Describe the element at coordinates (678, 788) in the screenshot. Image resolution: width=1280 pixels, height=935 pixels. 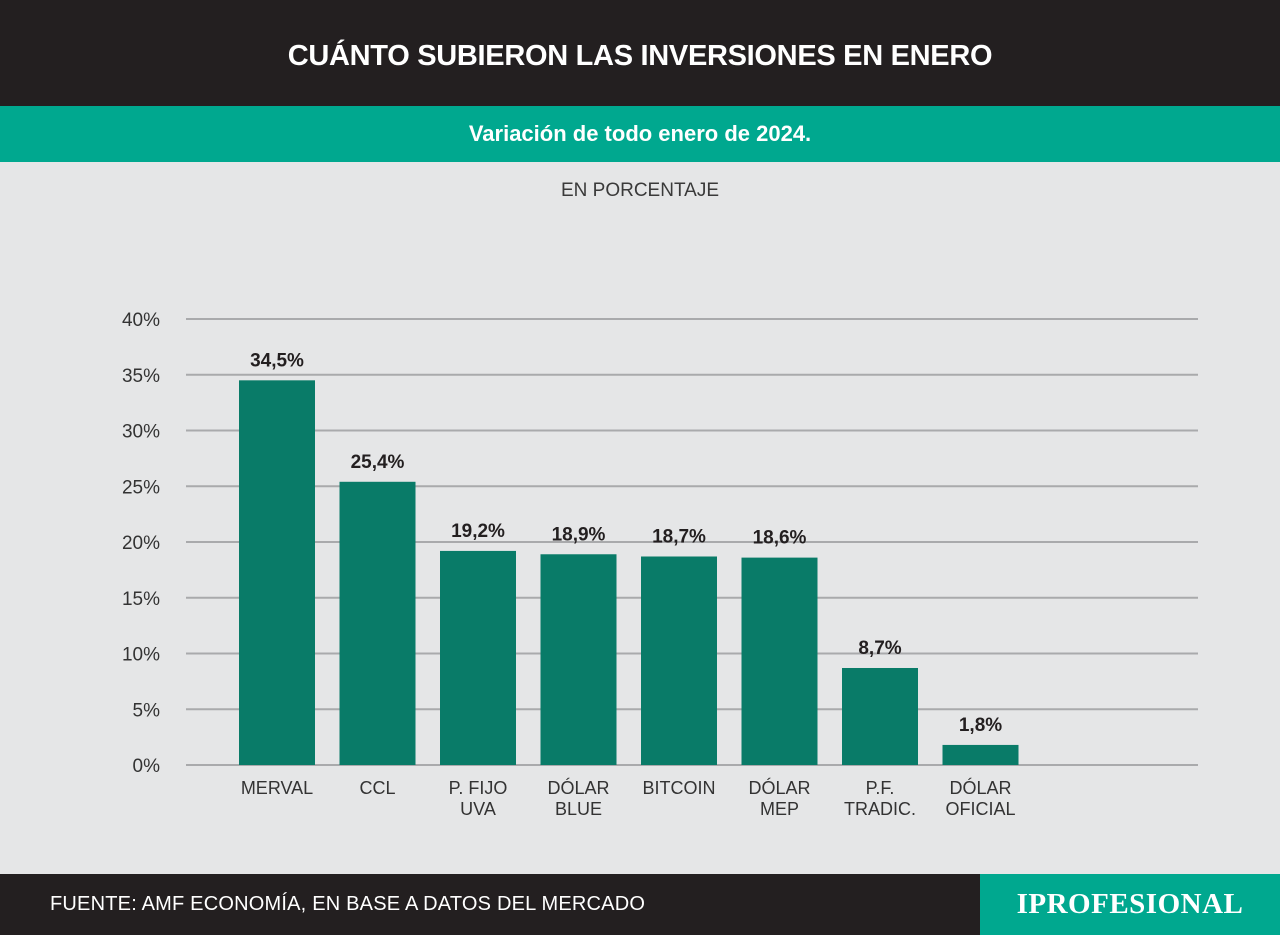
I see `x-tick-label: BITCOIN` at that location.